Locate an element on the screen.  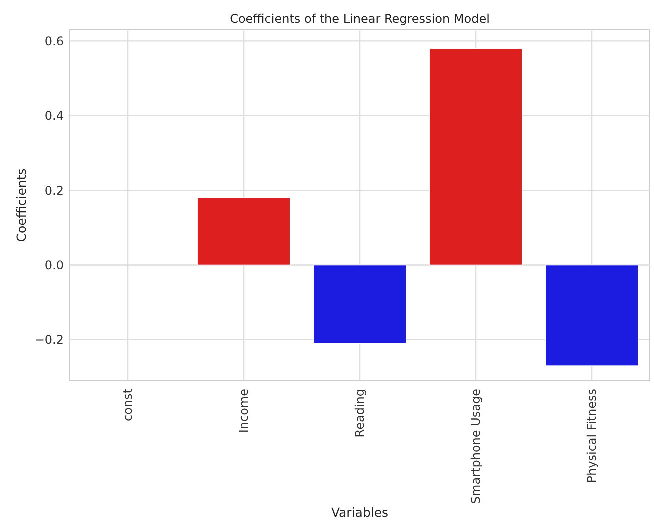
x-tick-label: Smartphone Usage is located at coordinates (476, 446).